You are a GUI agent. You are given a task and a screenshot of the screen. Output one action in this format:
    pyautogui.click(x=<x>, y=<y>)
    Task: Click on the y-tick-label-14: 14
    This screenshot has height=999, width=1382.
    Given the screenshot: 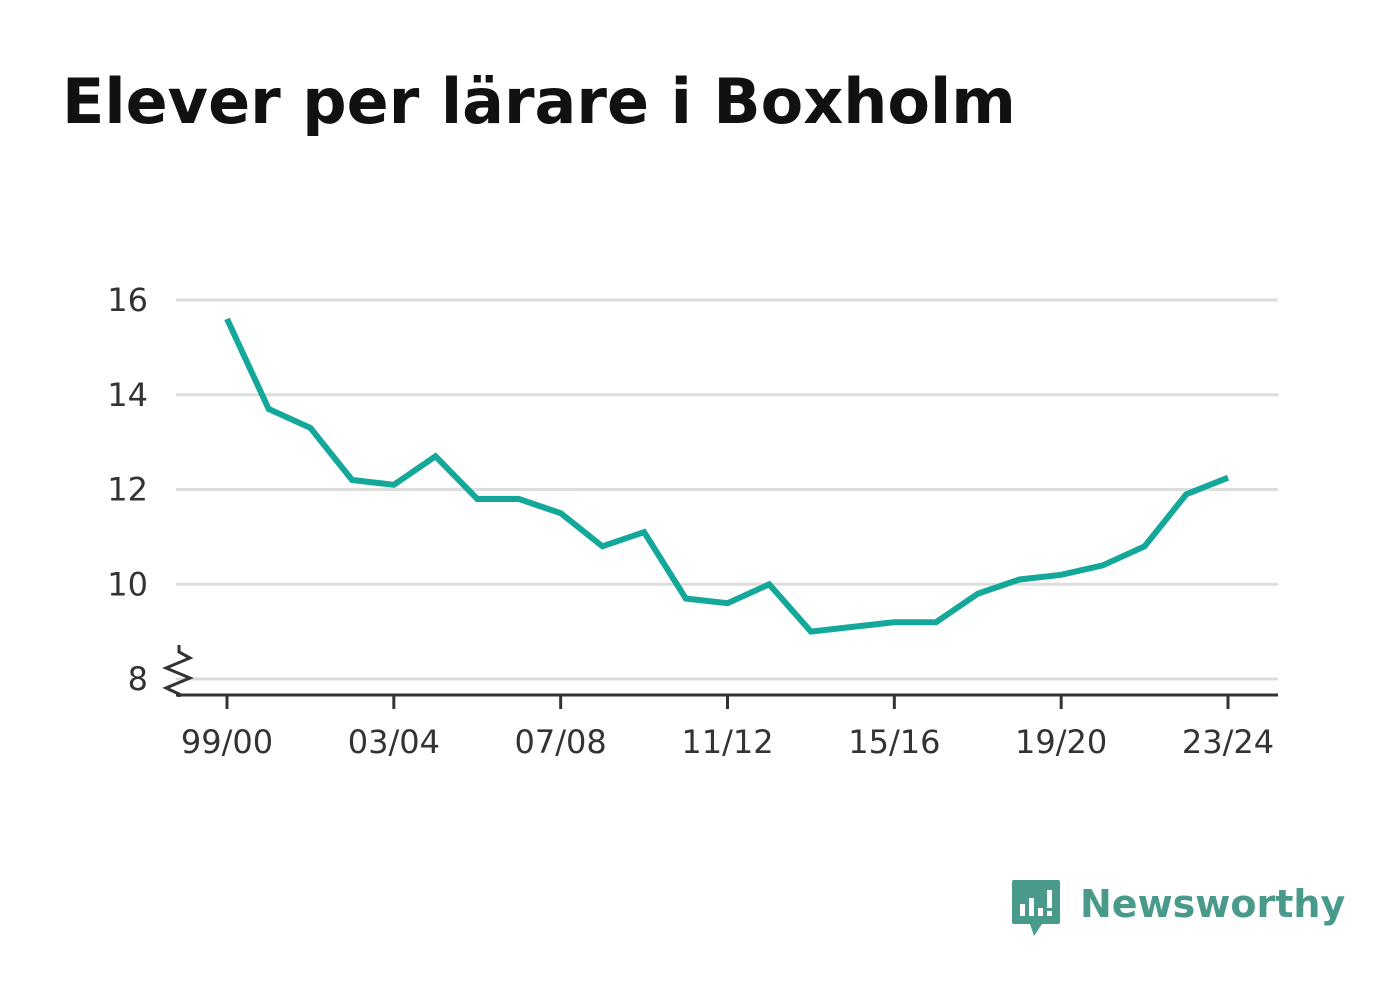 What is the action you would take?
    pyautogui.click(x=127, y=395)
    